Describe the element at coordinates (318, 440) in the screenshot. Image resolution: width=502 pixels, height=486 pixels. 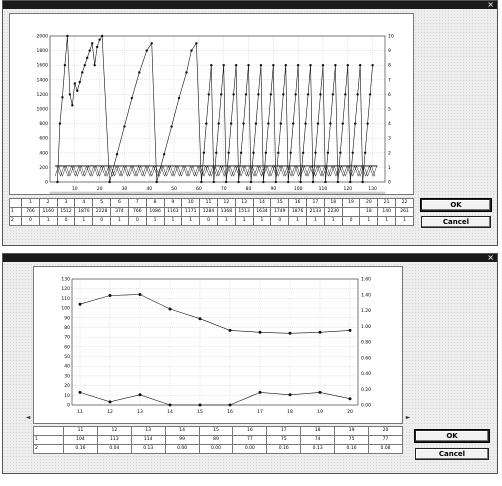
I see `grid-cell: 74` at that location.